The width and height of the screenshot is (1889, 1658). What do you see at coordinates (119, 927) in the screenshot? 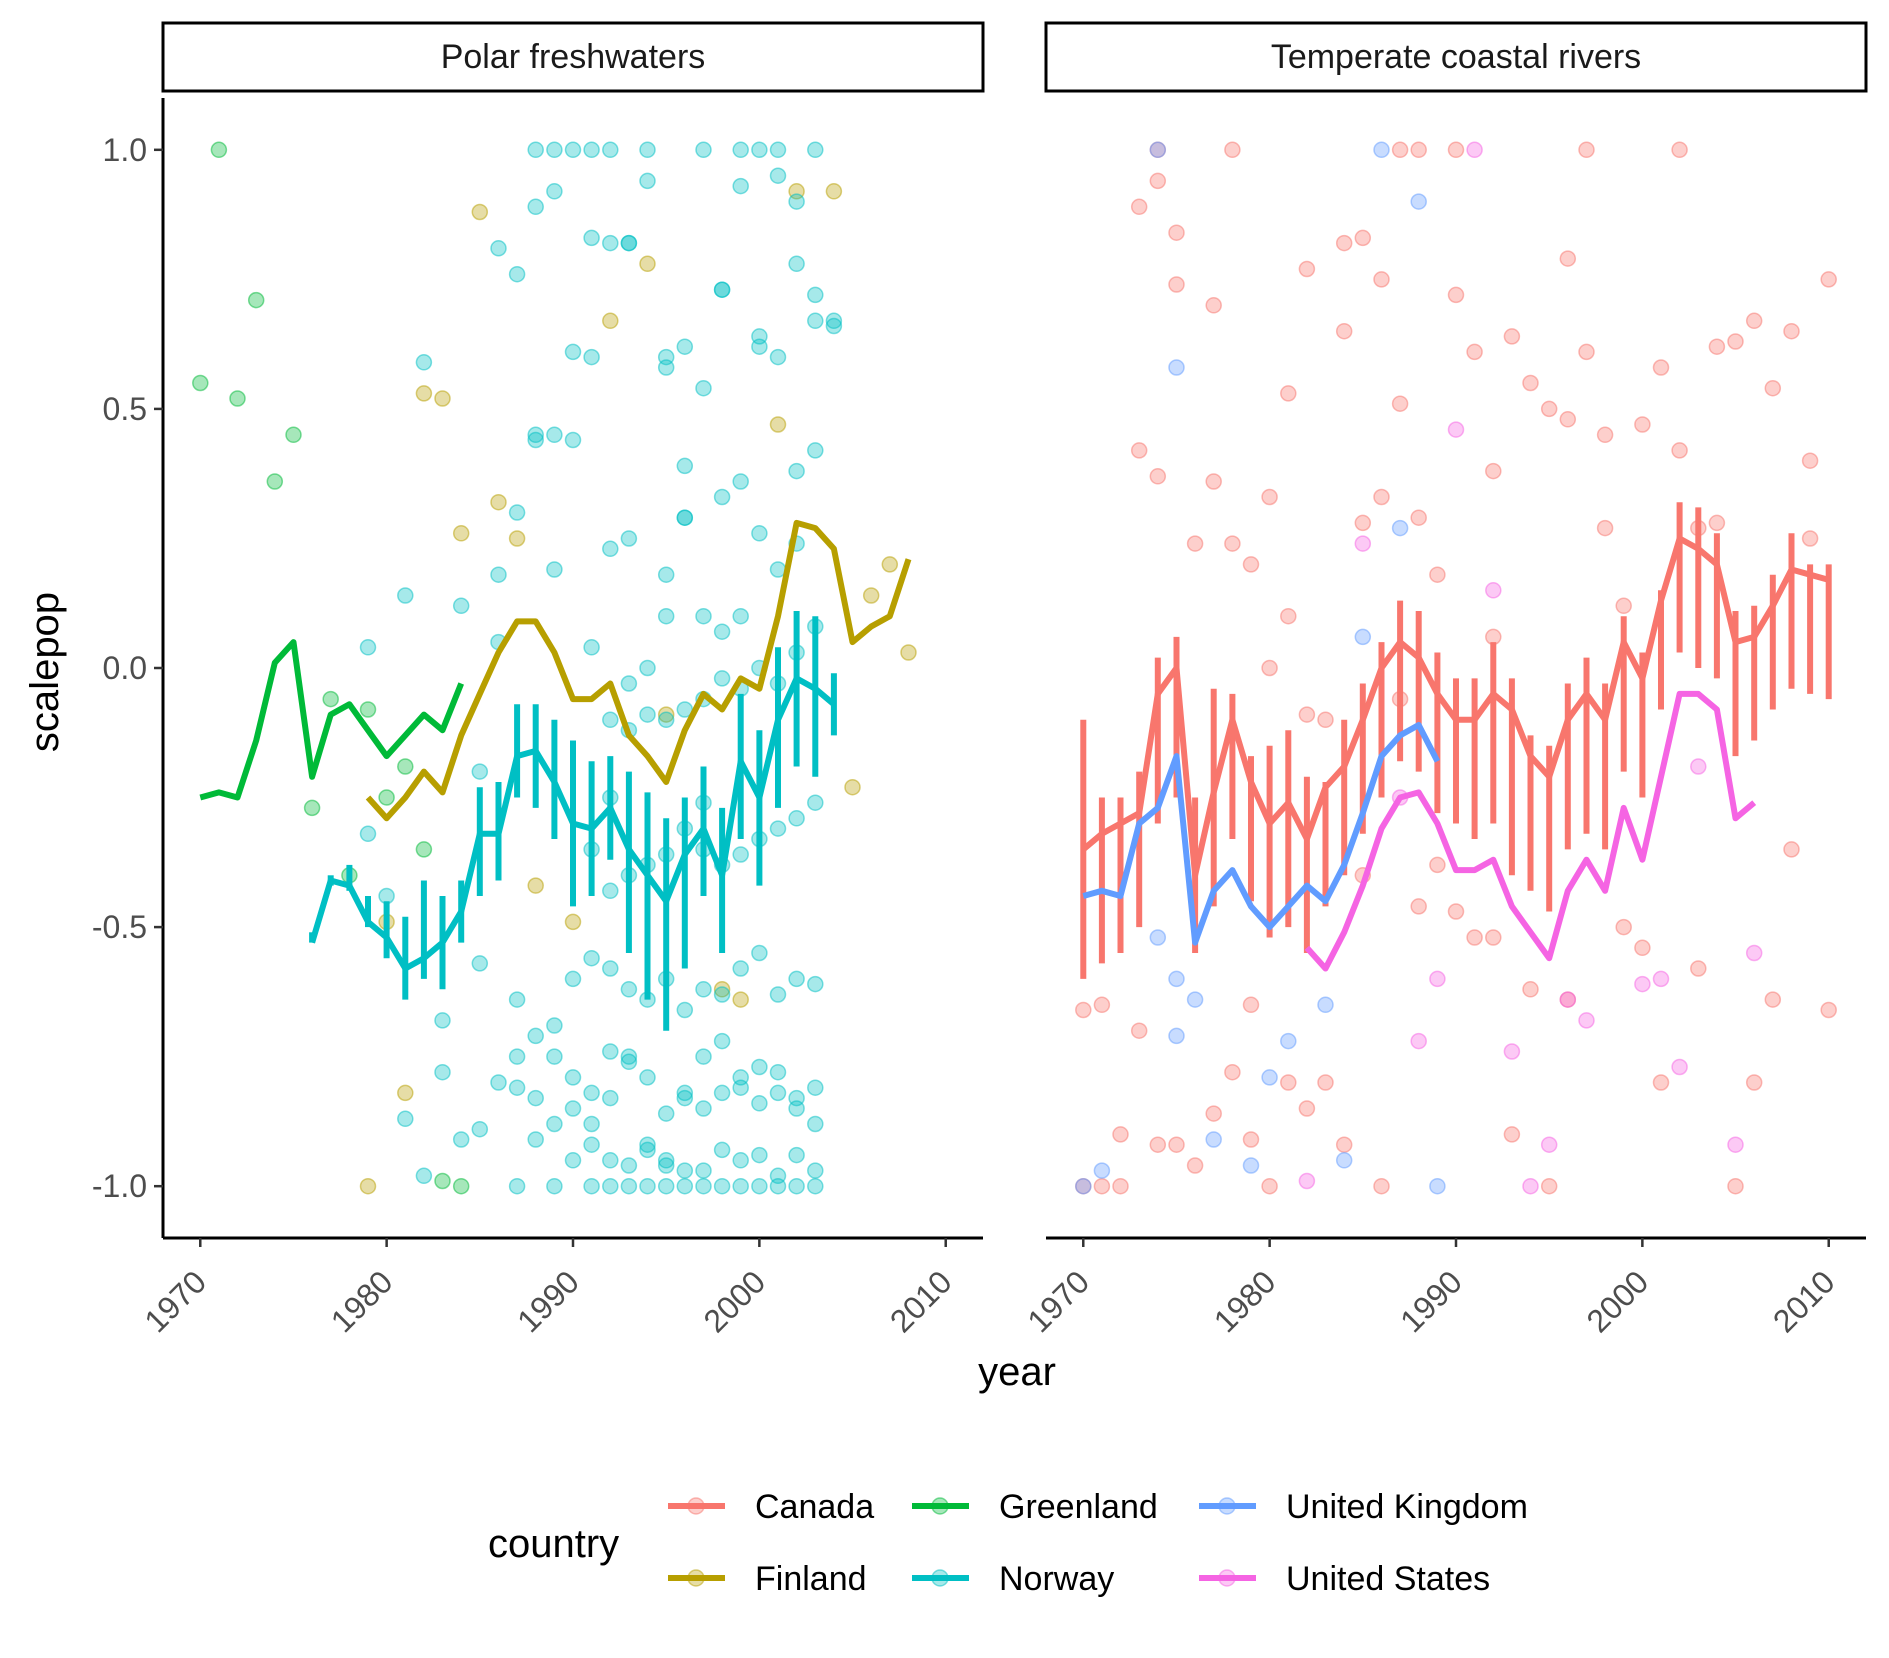
I see `y-tick-label: -0.5` at bounding box center [119, 927].